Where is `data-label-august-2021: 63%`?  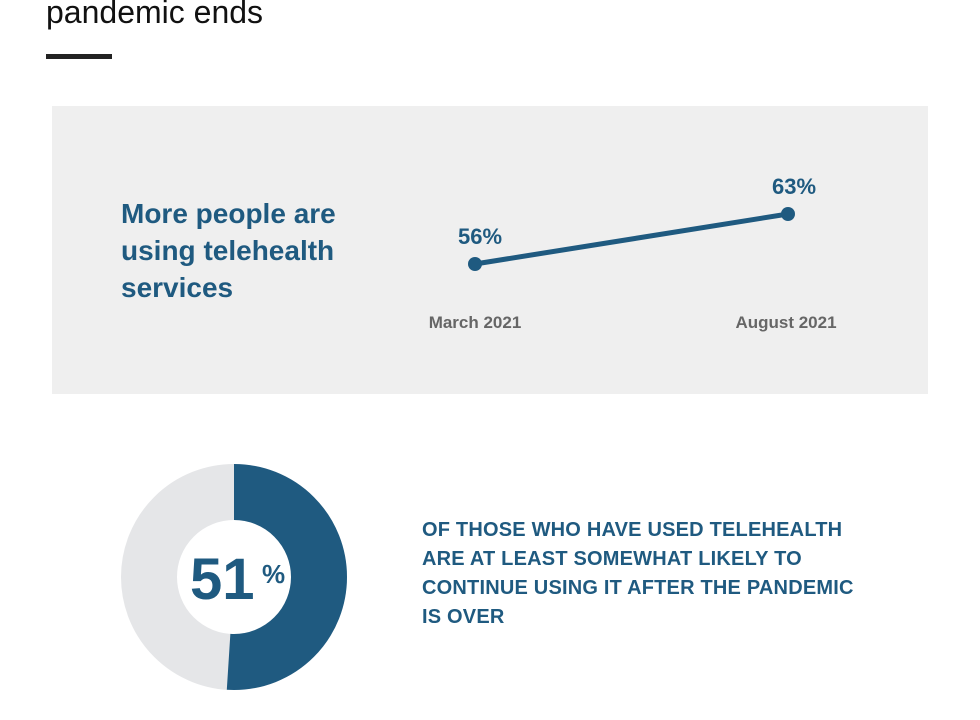
data-label-august-2021: 63% is located at coordinates (794, 186).